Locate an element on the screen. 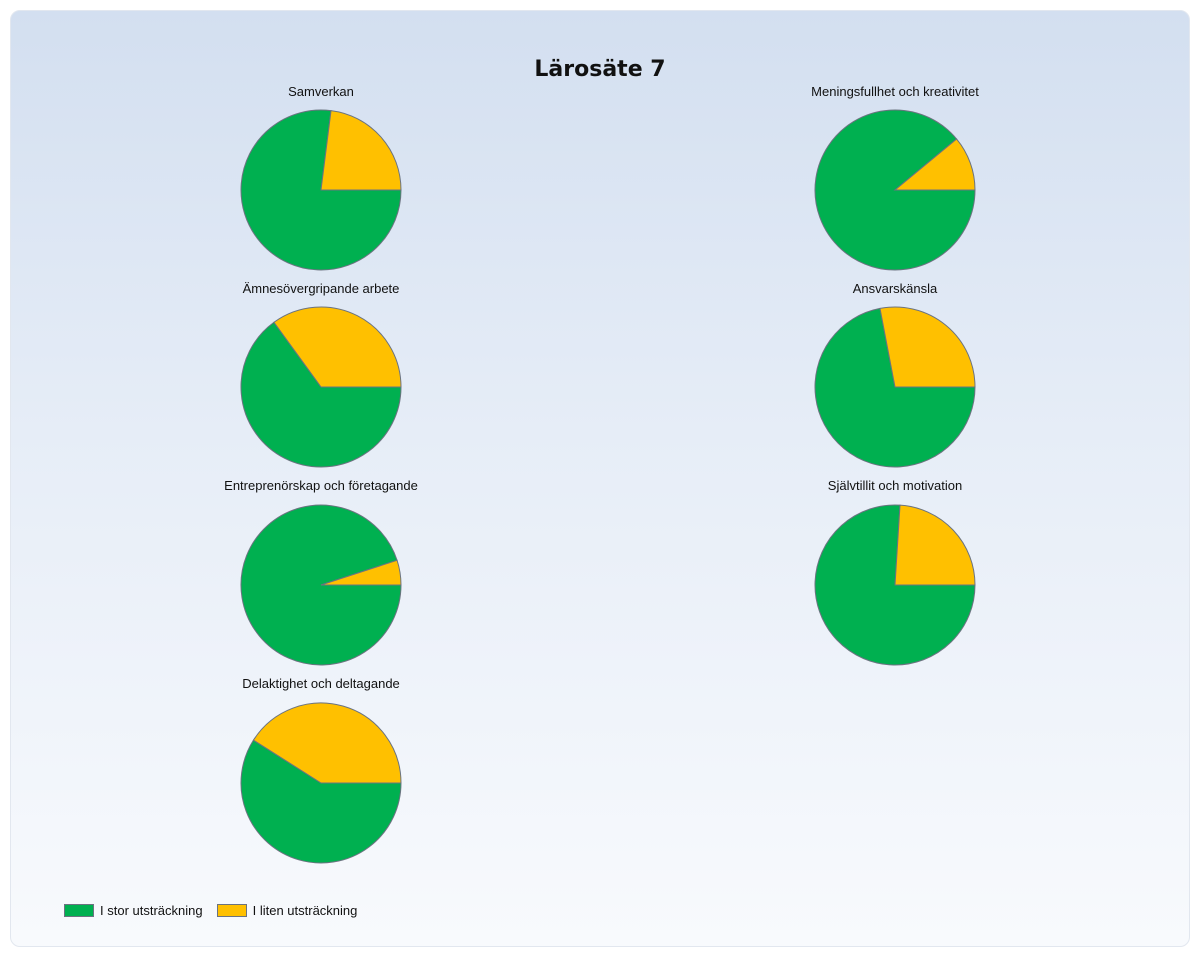 The width and height of the screenshot is (1192, 953). pie-title: Ansvarskänsla is located at coordinates (895, 288).